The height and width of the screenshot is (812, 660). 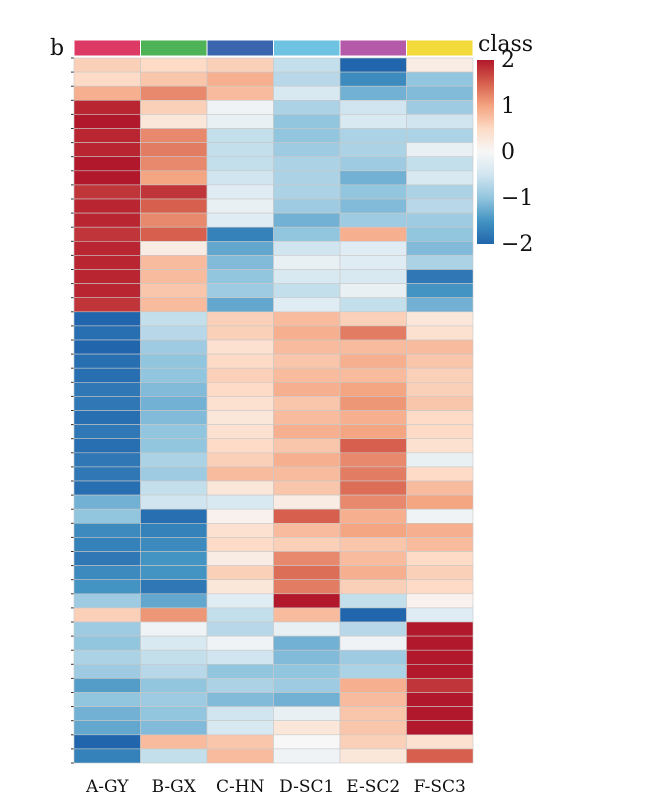 What do you see at coordinates (508, 60) in the screenshot?
I see `legend-tick-label: 2` at bounding box center [508, 60].